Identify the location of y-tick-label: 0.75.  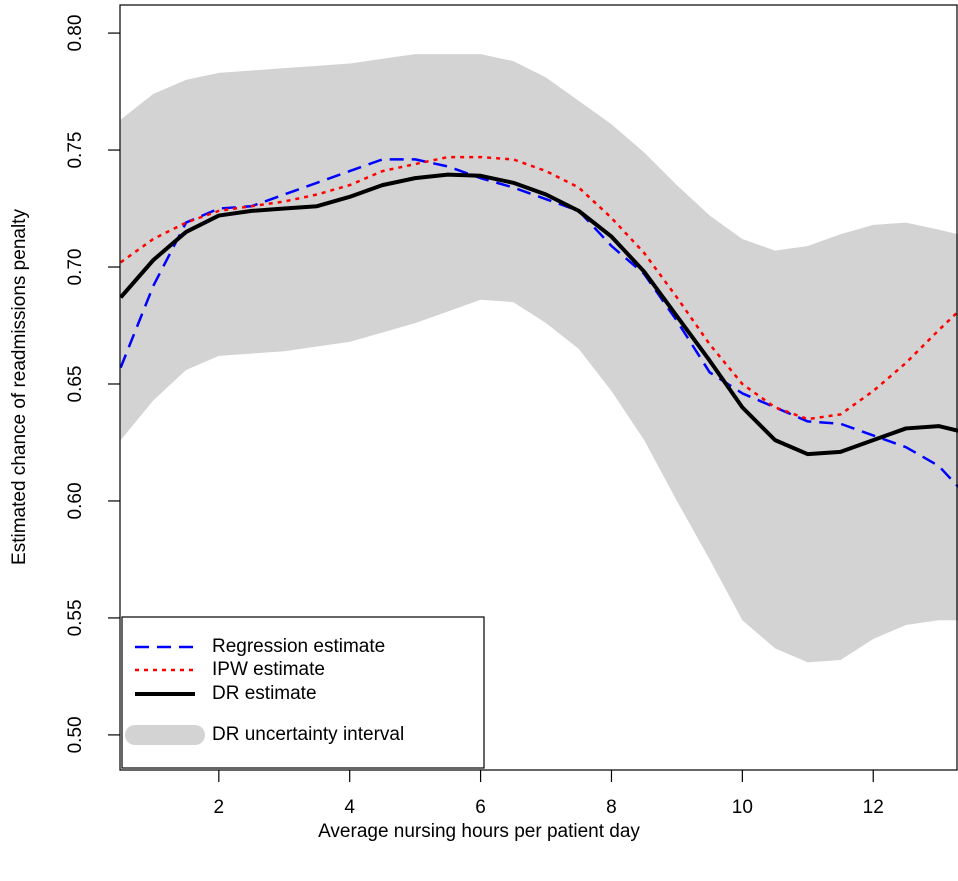
(75, 150).